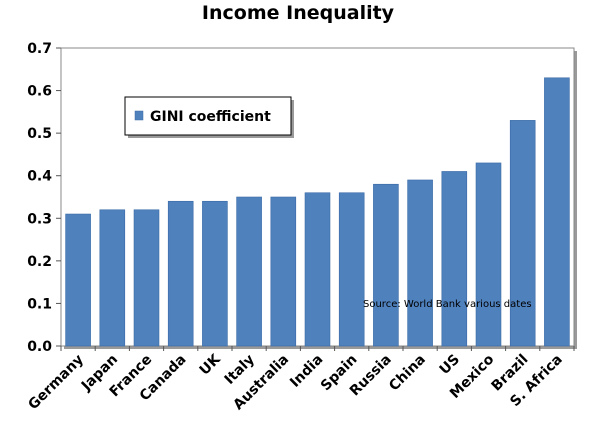 This screenshot has width=596, height=424. I want to click on x-tick-label: China, so click(407, 373).